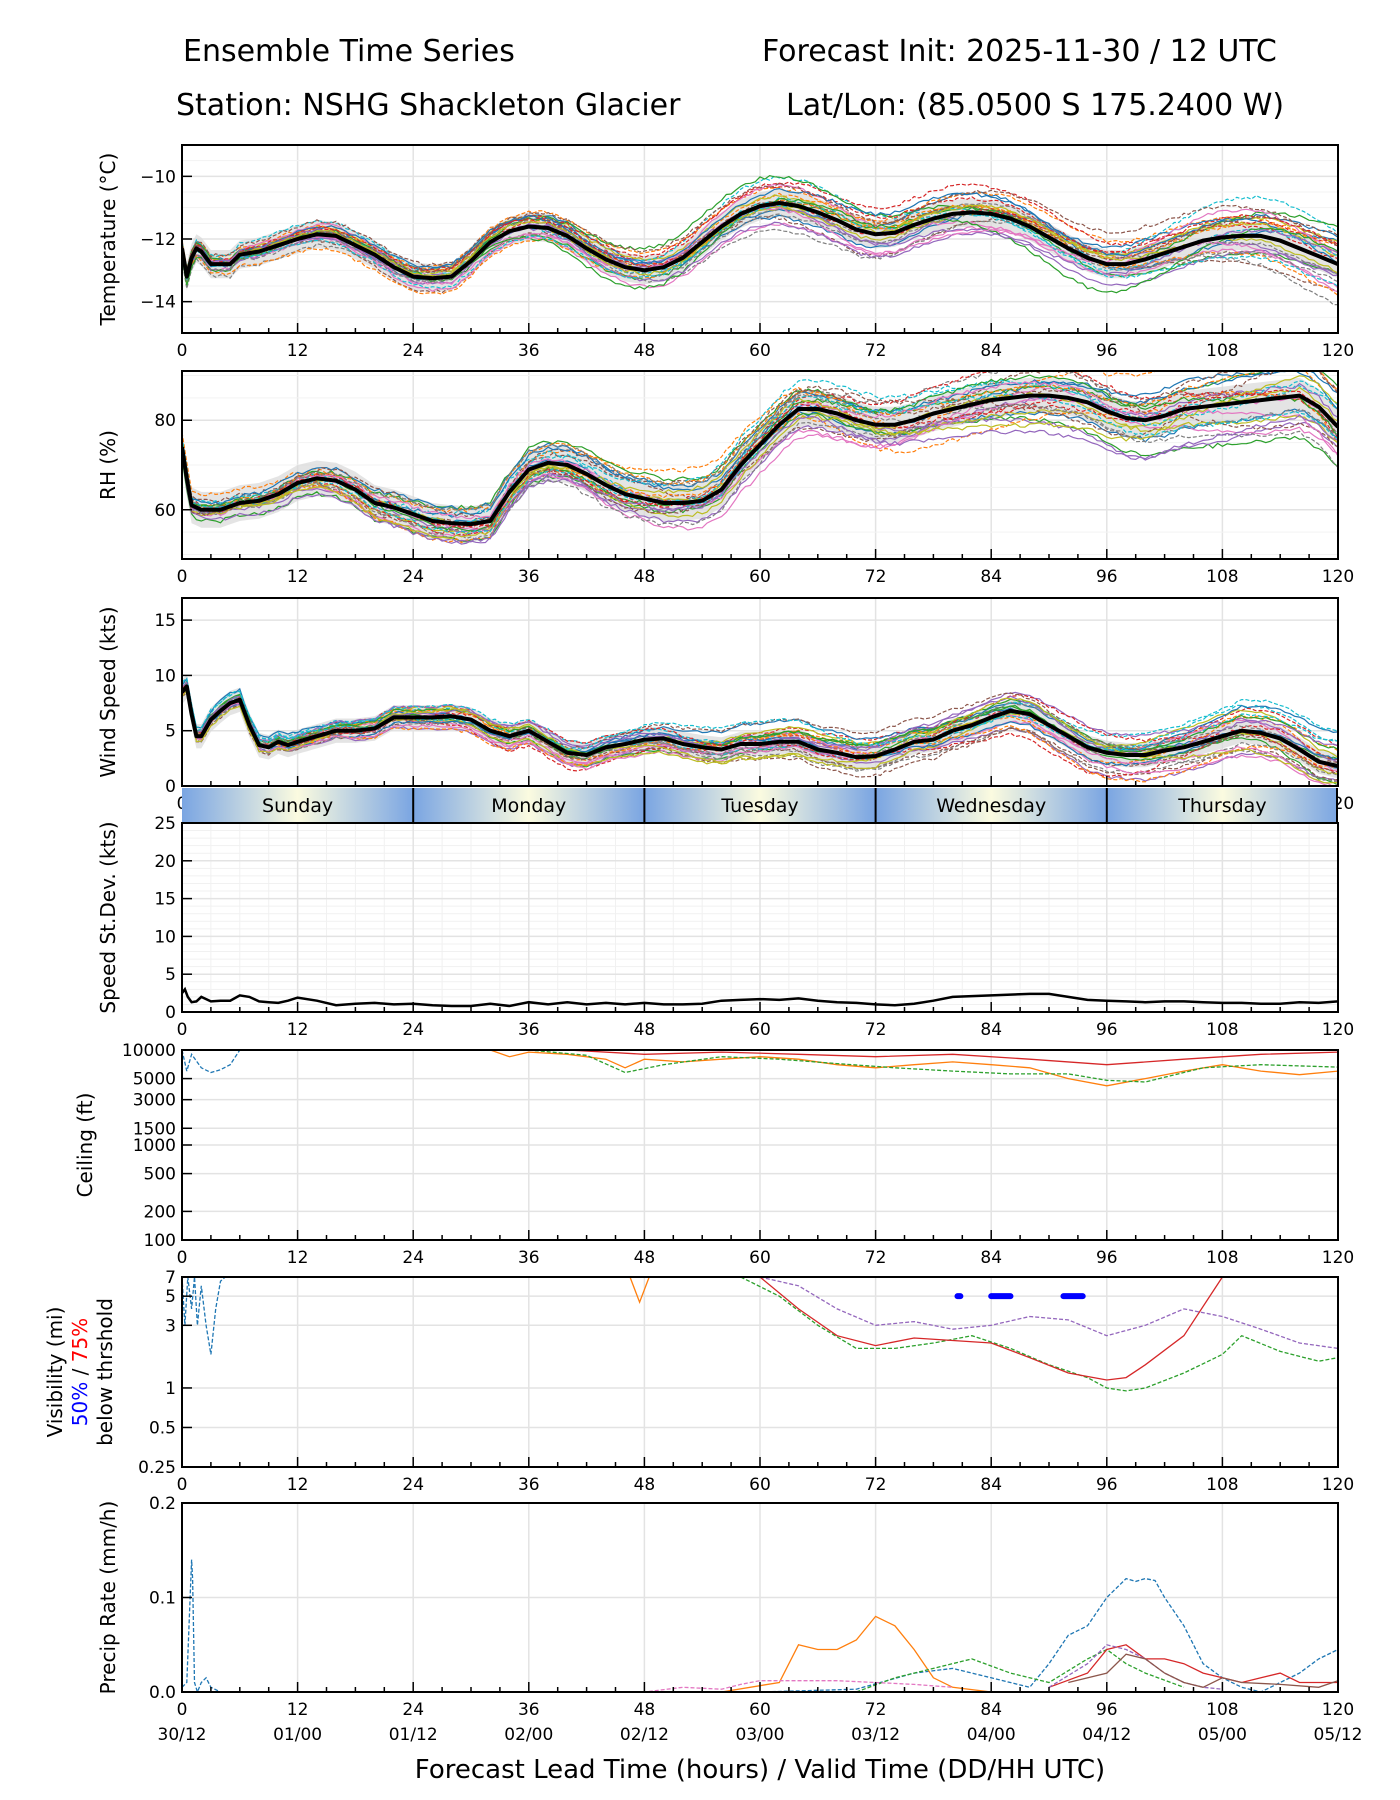 The width and height of the screenshot is (1400, 1800). Describe the element at coordinates (644, 1735) in the screenshot. I see `x-valid-time-label: 02/12` at that location.